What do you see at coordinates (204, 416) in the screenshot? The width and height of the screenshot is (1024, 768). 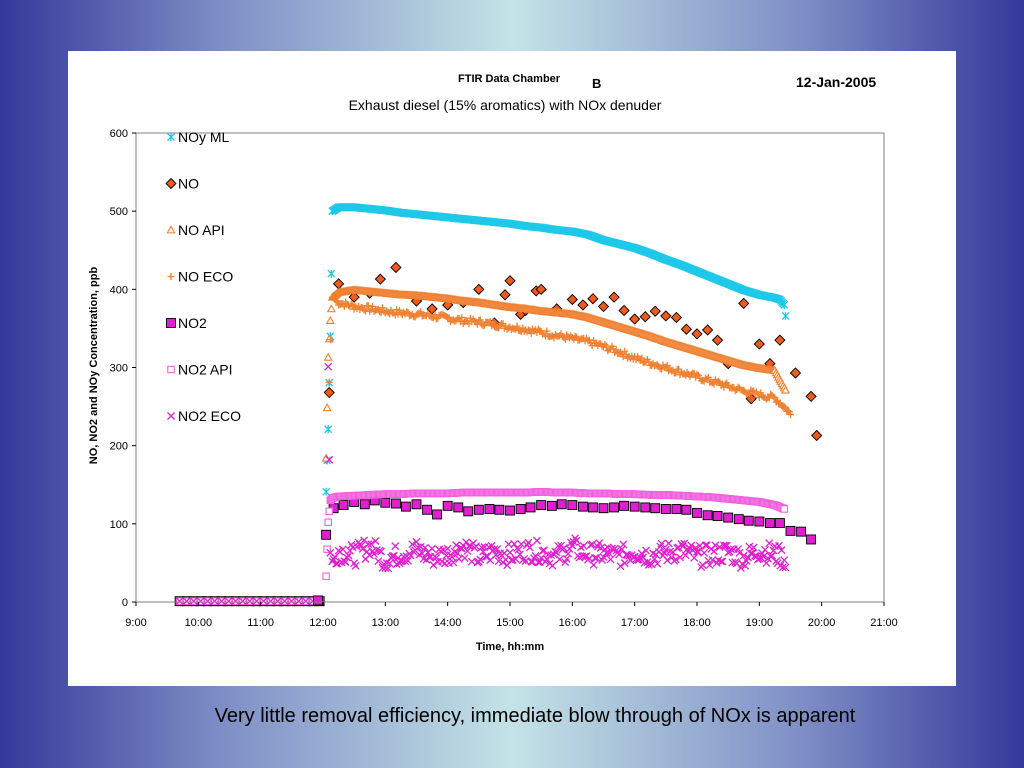 I see `legend-entry-no2-eco: NO2 ECO` at bounding box center [204, 416].